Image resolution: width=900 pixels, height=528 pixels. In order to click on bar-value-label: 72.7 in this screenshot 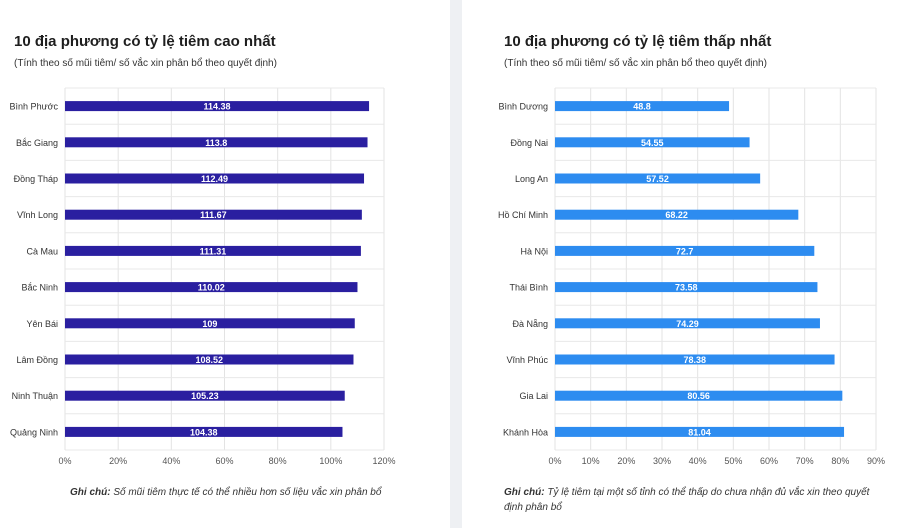, I will do `click(685, 251)`.